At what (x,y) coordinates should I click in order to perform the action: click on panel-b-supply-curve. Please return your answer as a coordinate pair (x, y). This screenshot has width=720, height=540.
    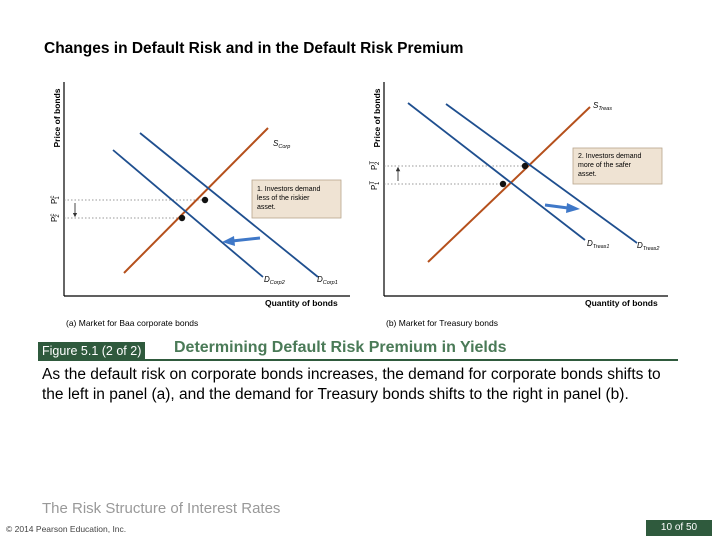
    Looking at the image, I should click on (509, 184).